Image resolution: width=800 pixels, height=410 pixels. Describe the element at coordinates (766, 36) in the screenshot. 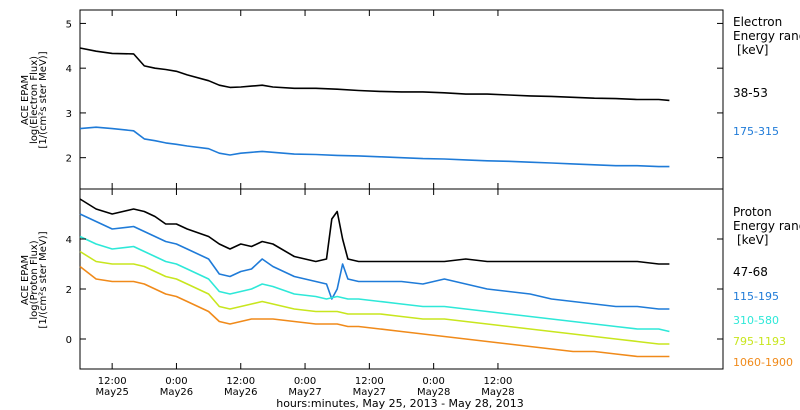

I see `electron-legend-subtitle: Energy range` at that location.